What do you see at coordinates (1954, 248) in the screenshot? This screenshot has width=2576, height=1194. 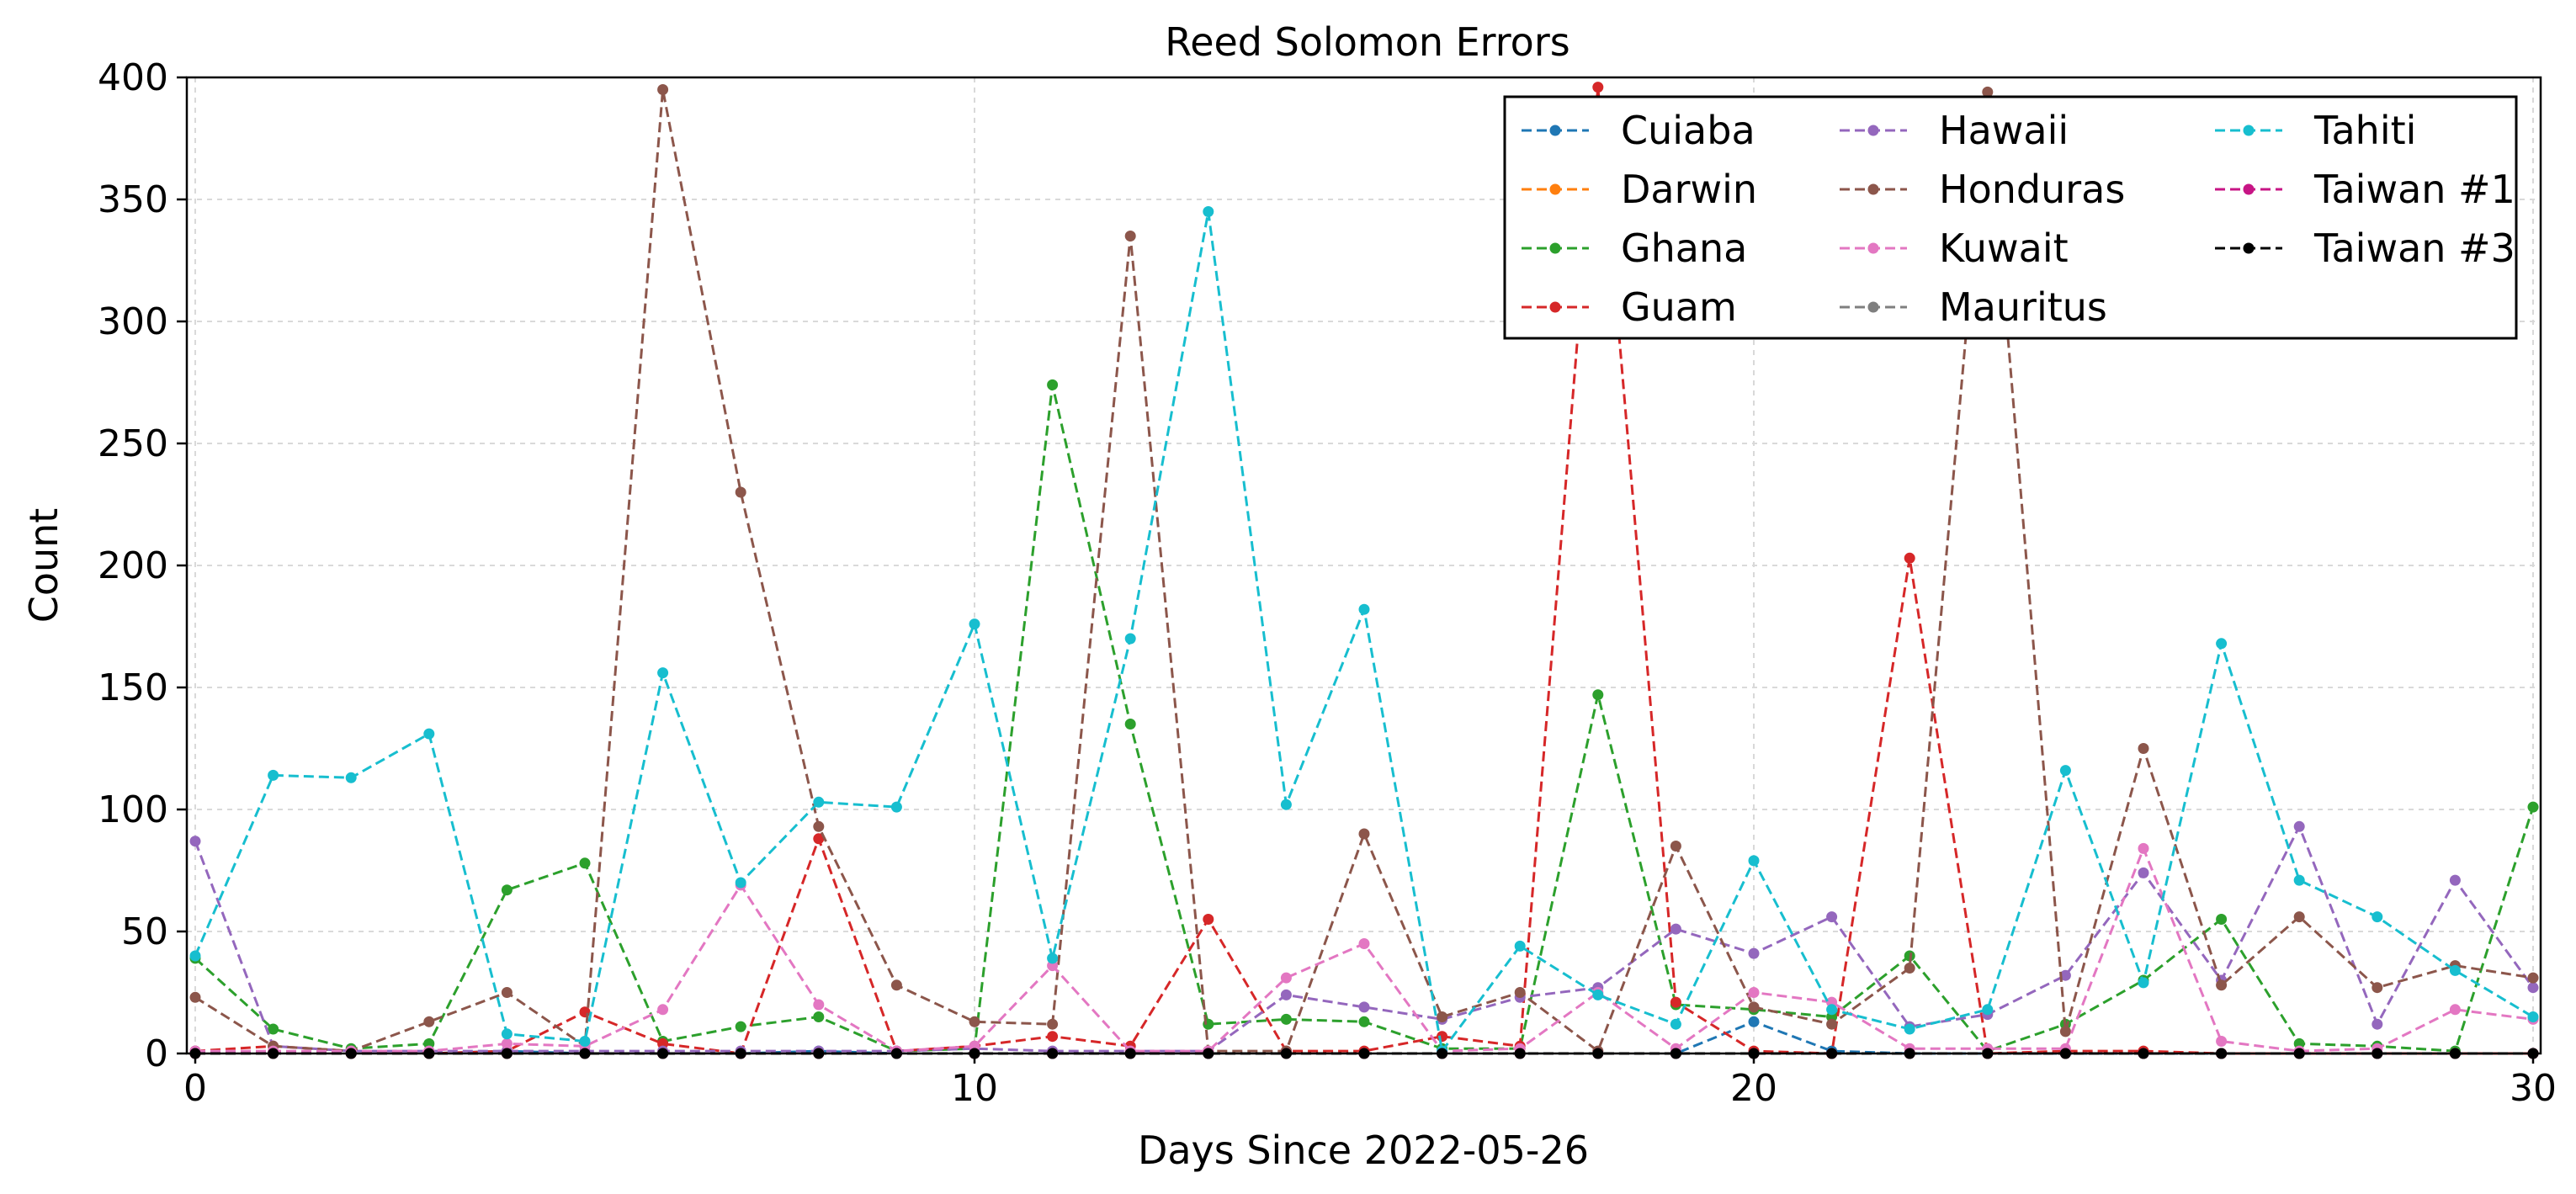 I see `legend-item-kuwait: Kuwait` at bounding box center [1954, 248].